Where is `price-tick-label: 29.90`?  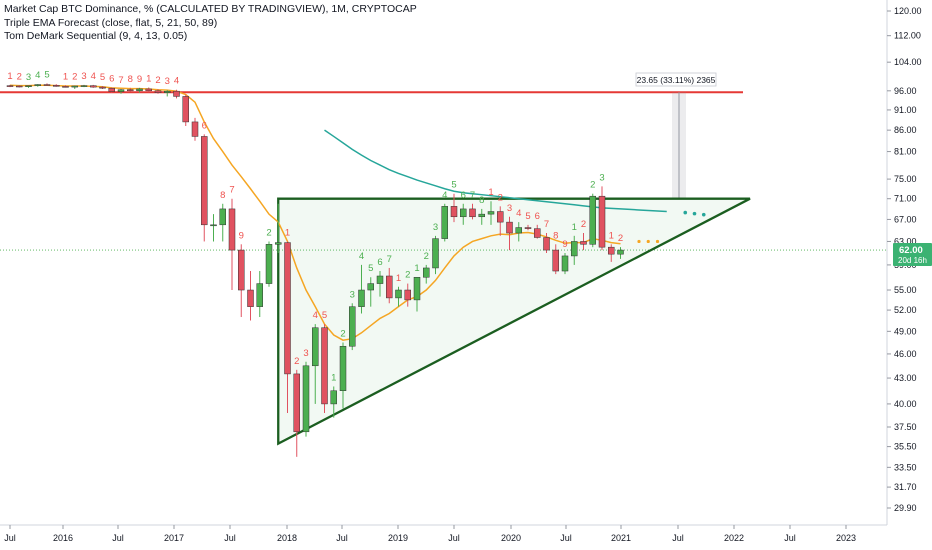
price-tick-label: 29.90 is located at coordinates (905, 508).